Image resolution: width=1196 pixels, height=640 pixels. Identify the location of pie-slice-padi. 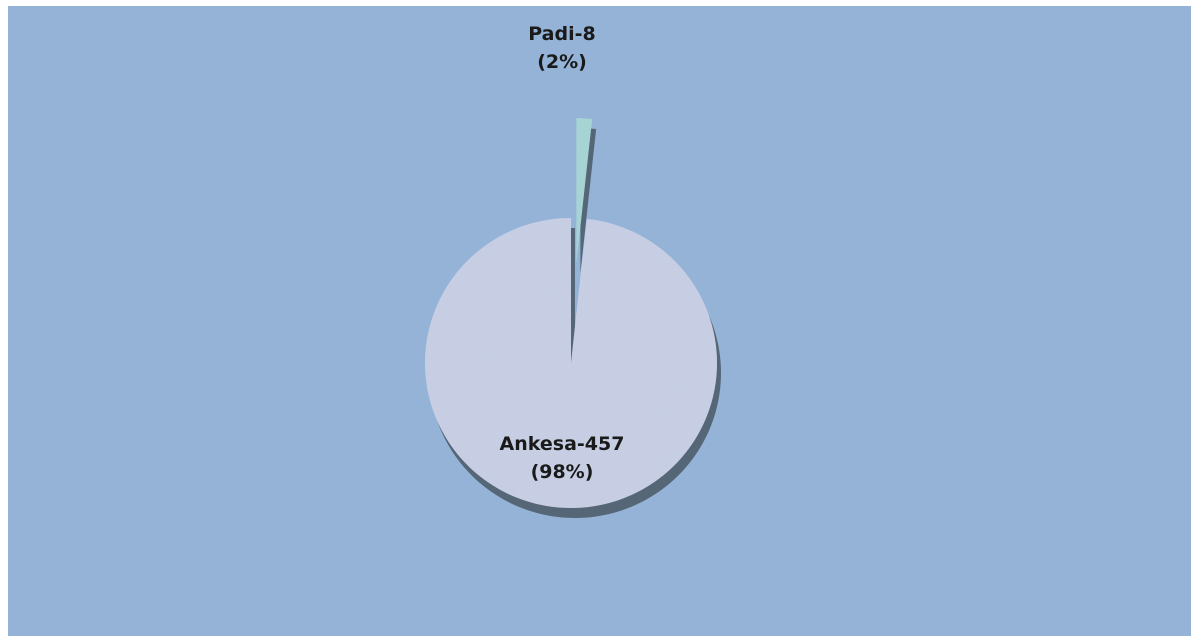
(584, 191).